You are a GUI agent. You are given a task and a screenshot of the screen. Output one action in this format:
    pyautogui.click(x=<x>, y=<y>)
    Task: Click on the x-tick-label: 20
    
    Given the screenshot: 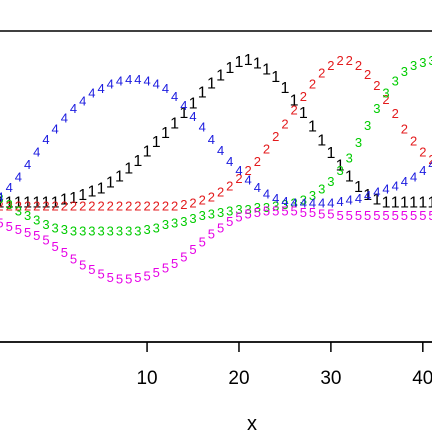 What is the action you would take?
    pyautogui.click(x=238, y=378)
    